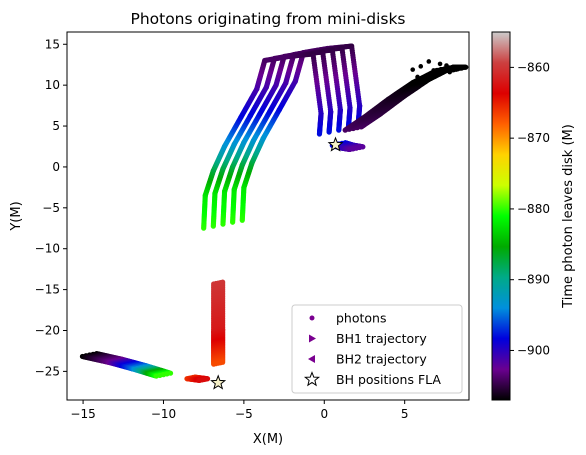  I want to click on legend-label: photons, so click(361, 318).